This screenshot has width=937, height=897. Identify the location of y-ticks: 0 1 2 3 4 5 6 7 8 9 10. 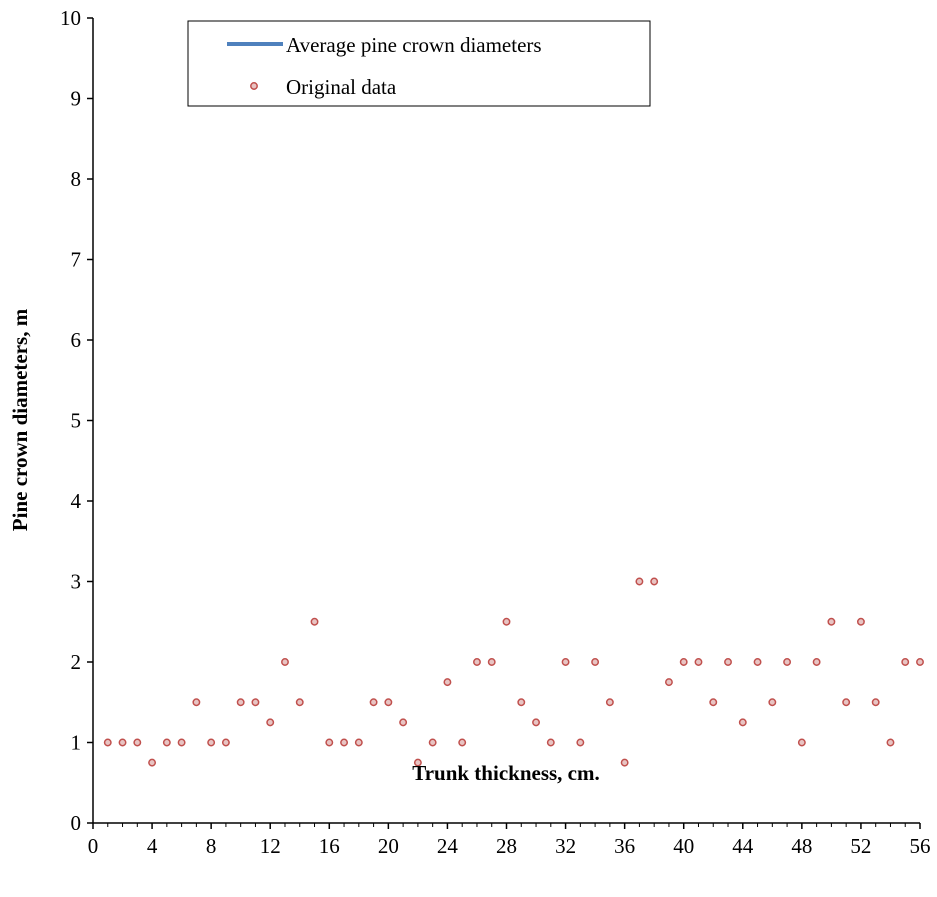
(76, 420).